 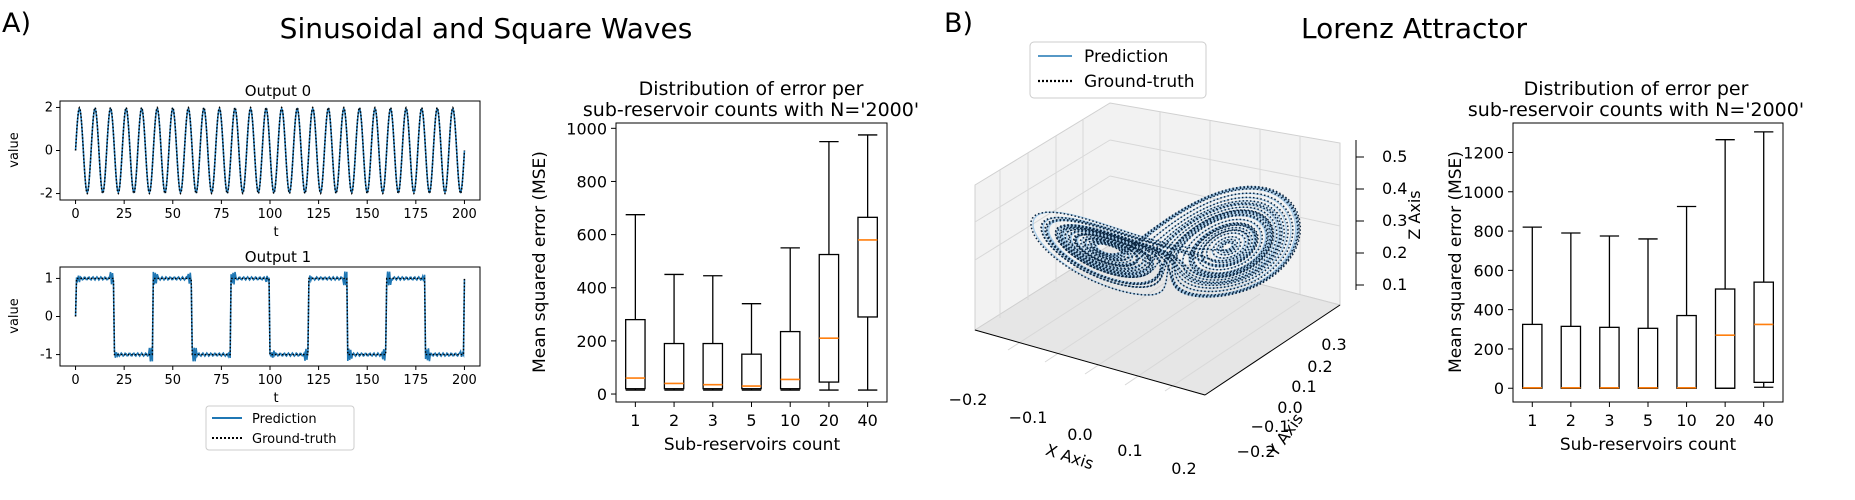 I want to click on lorenz-xtick-0: −0.2, so click(x=968, y=399).